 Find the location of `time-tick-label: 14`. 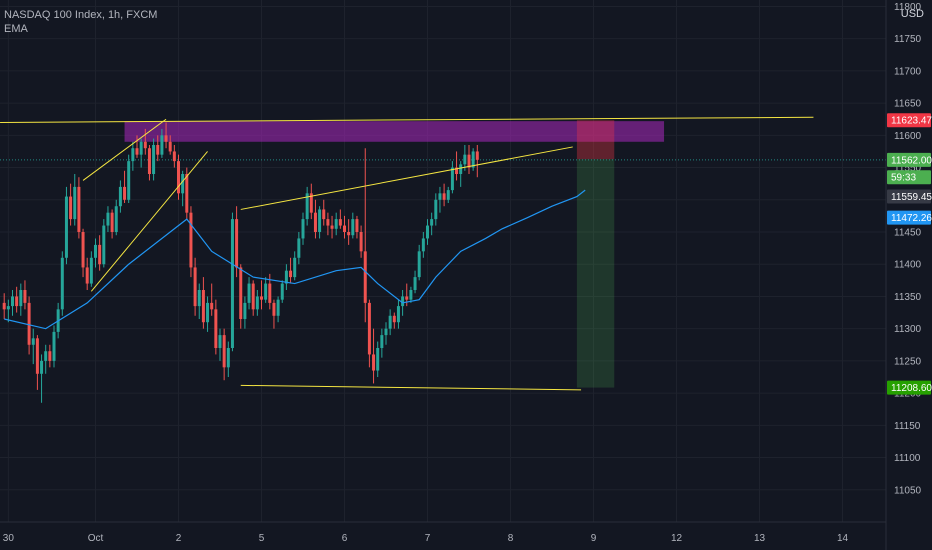

time-tick-label: 14 is located at coordinates (843, 538).